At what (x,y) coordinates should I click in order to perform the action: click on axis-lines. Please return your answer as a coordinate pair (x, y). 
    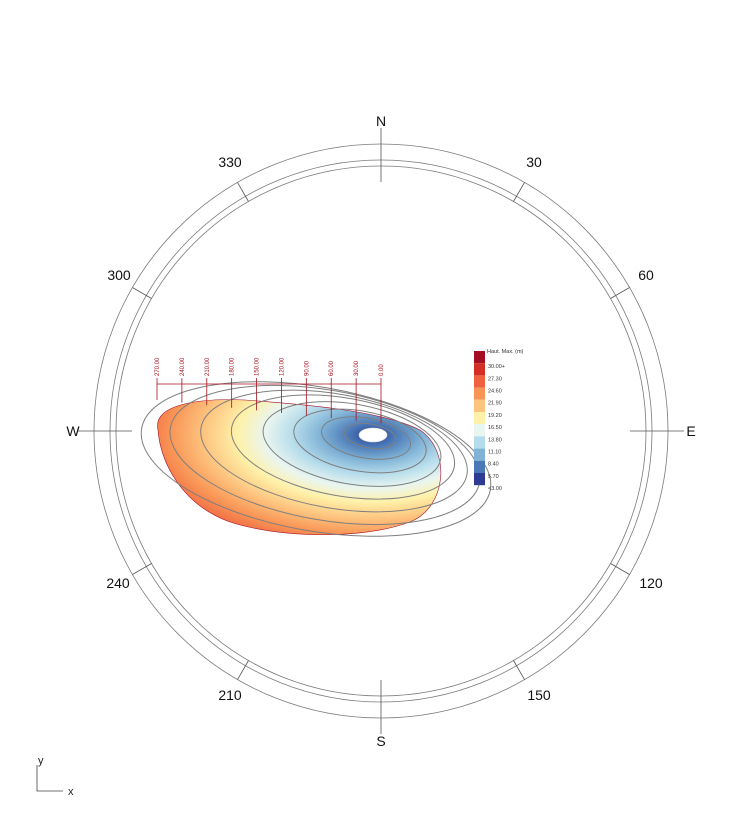
    Looking at the image, I should click on (49, 778).